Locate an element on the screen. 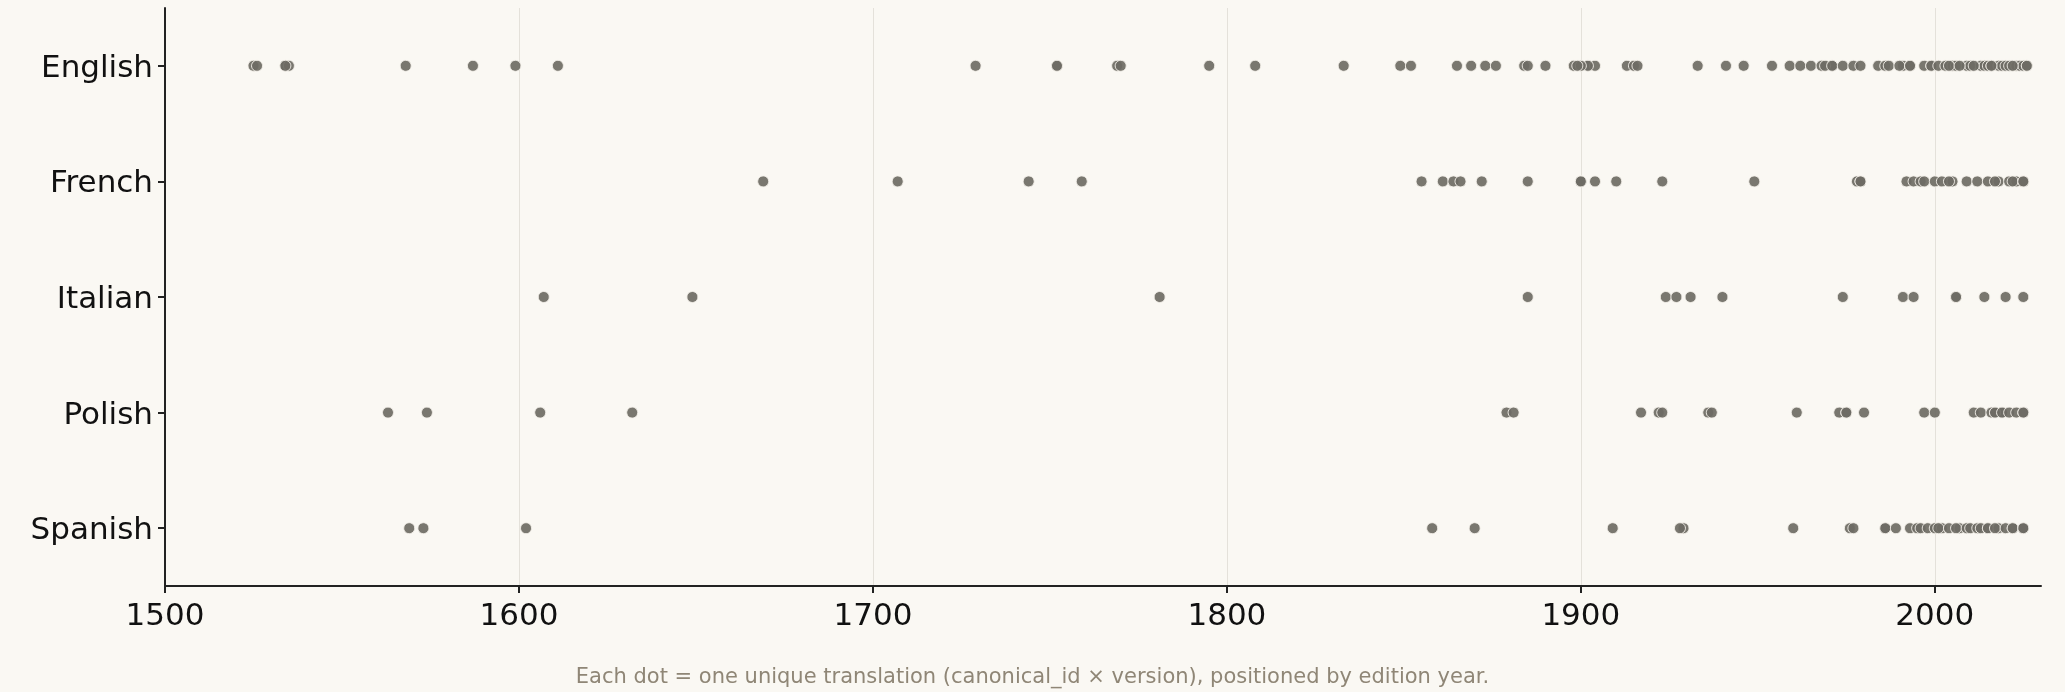 The image size is (2065, 692). text: Each dot = one unique translation (canonical_id × version), positioned by edition year. is located at coordinates (1032, 676).